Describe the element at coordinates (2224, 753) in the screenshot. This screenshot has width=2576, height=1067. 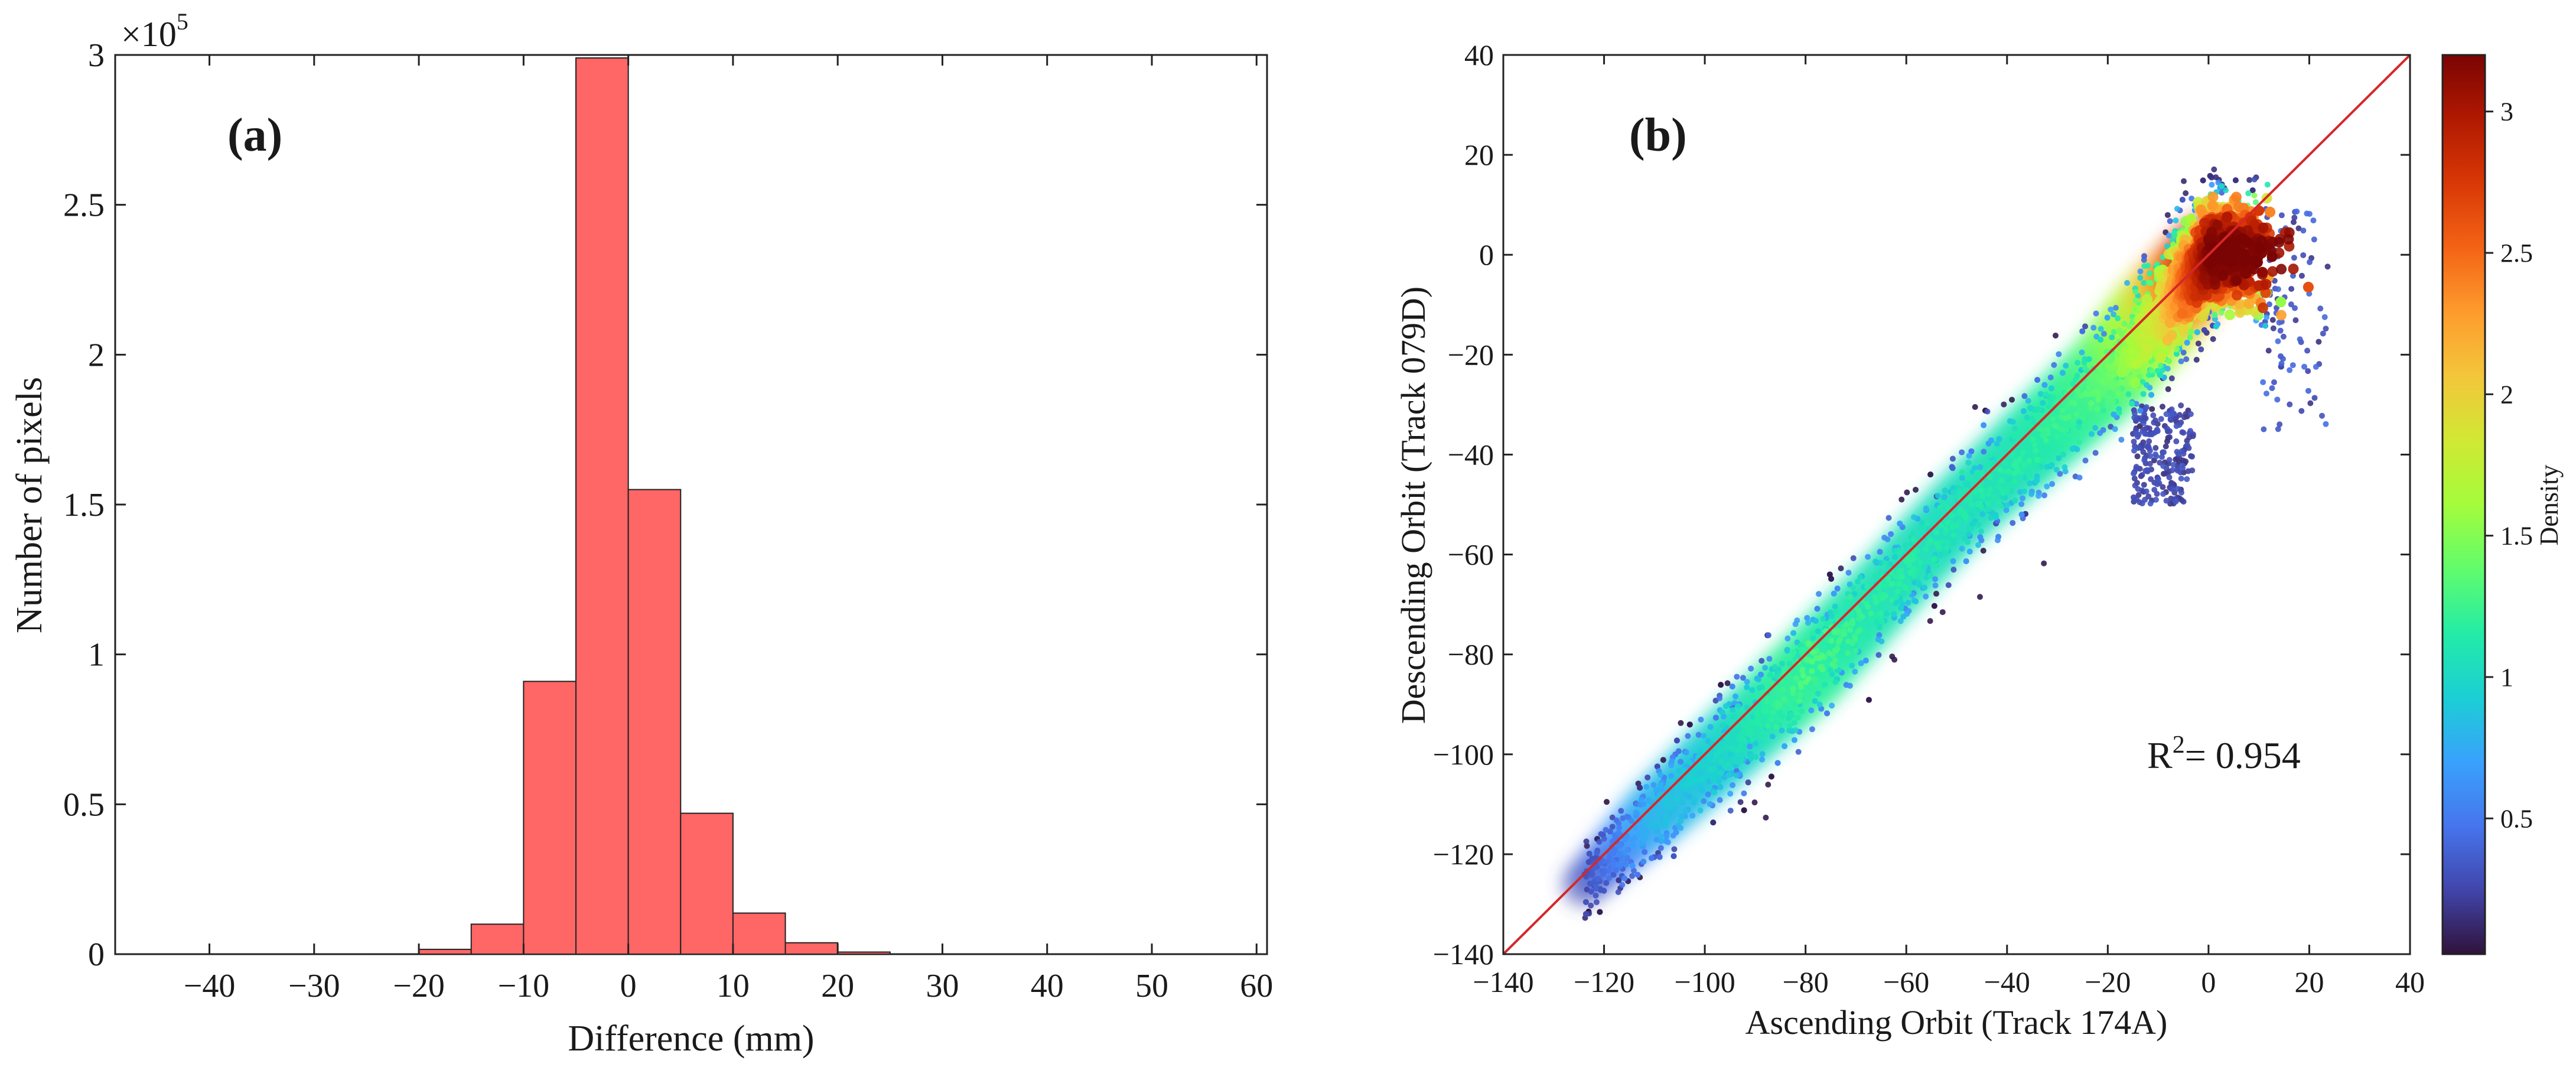
I see `r-squared-annotation: R2= 0.954` at that location.